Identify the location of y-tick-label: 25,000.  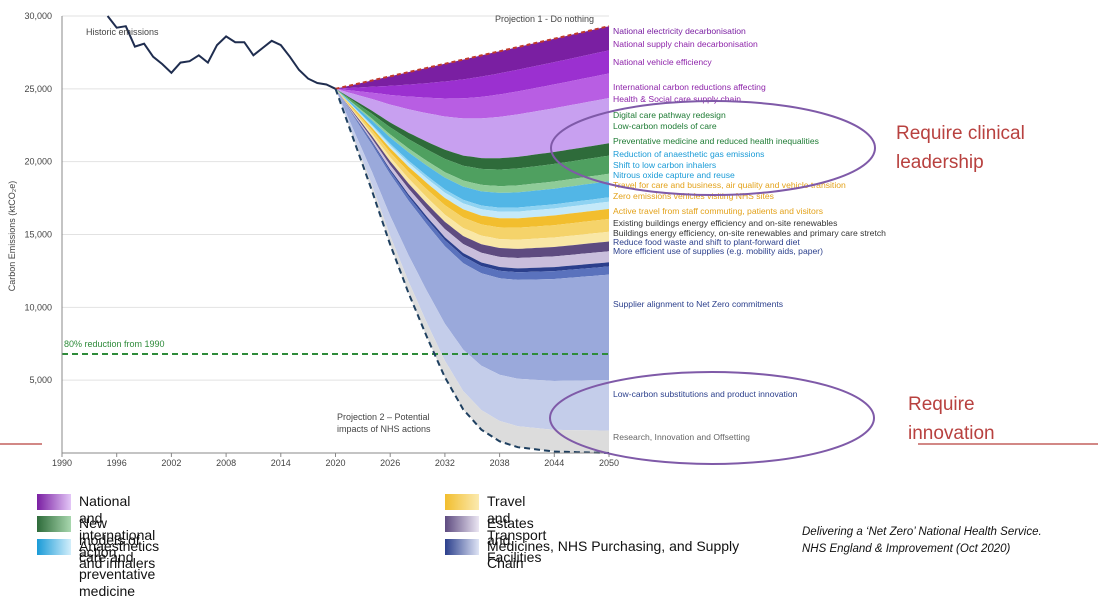
(38, 89).